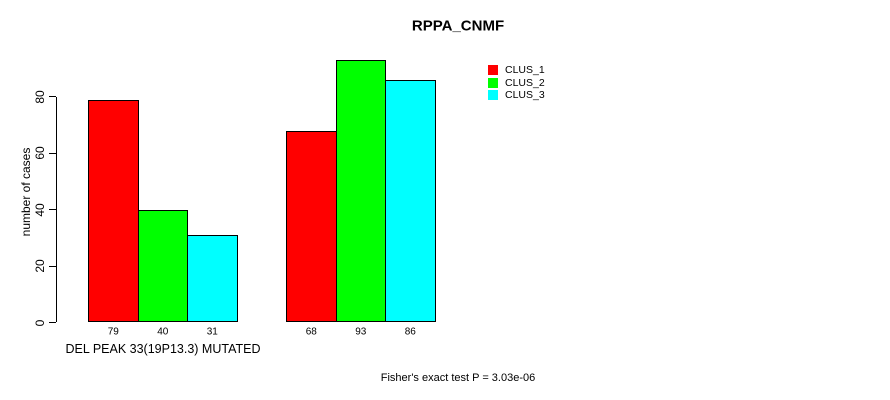 This screenshot has height=400, width=890. I want to click on y-tick-label: 80, so click(40, 97).